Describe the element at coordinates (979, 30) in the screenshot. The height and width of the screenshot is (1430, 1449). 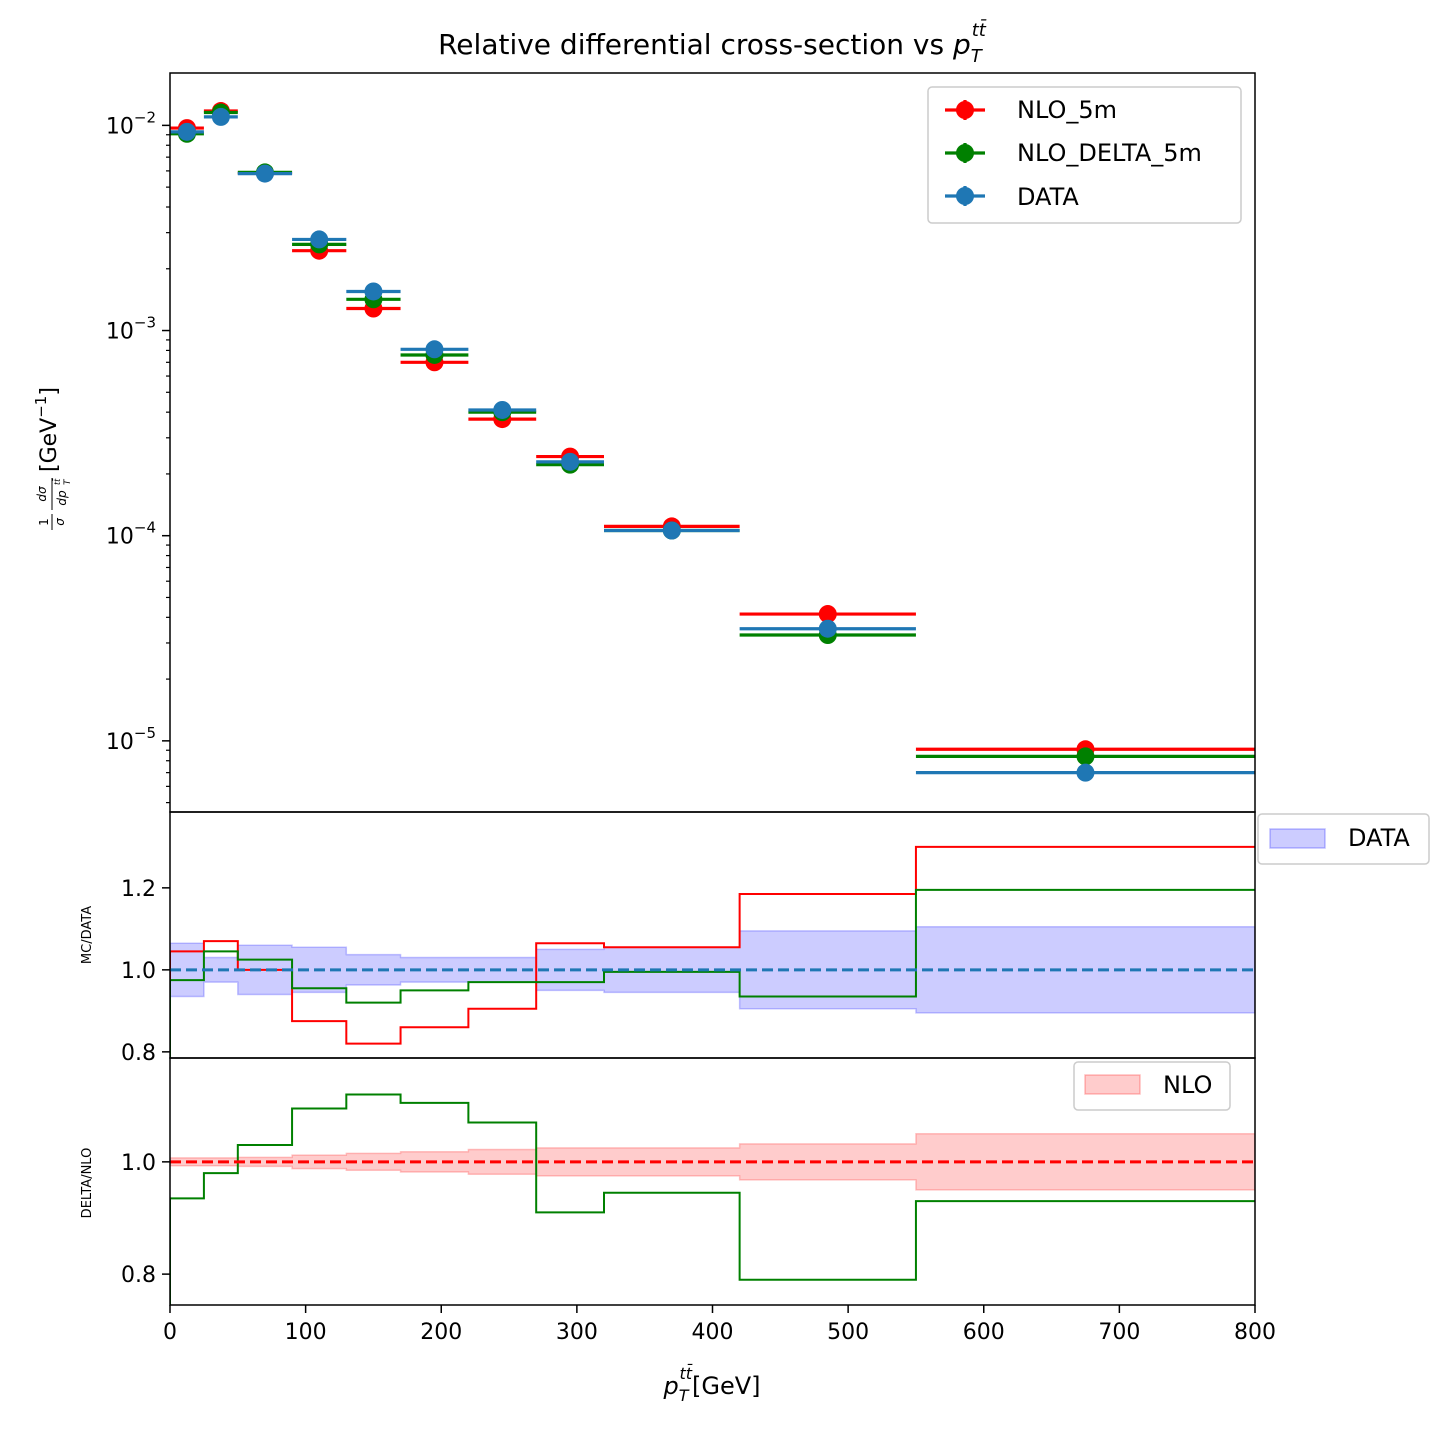
I see `chart-title-sup: tt̄` at that location.